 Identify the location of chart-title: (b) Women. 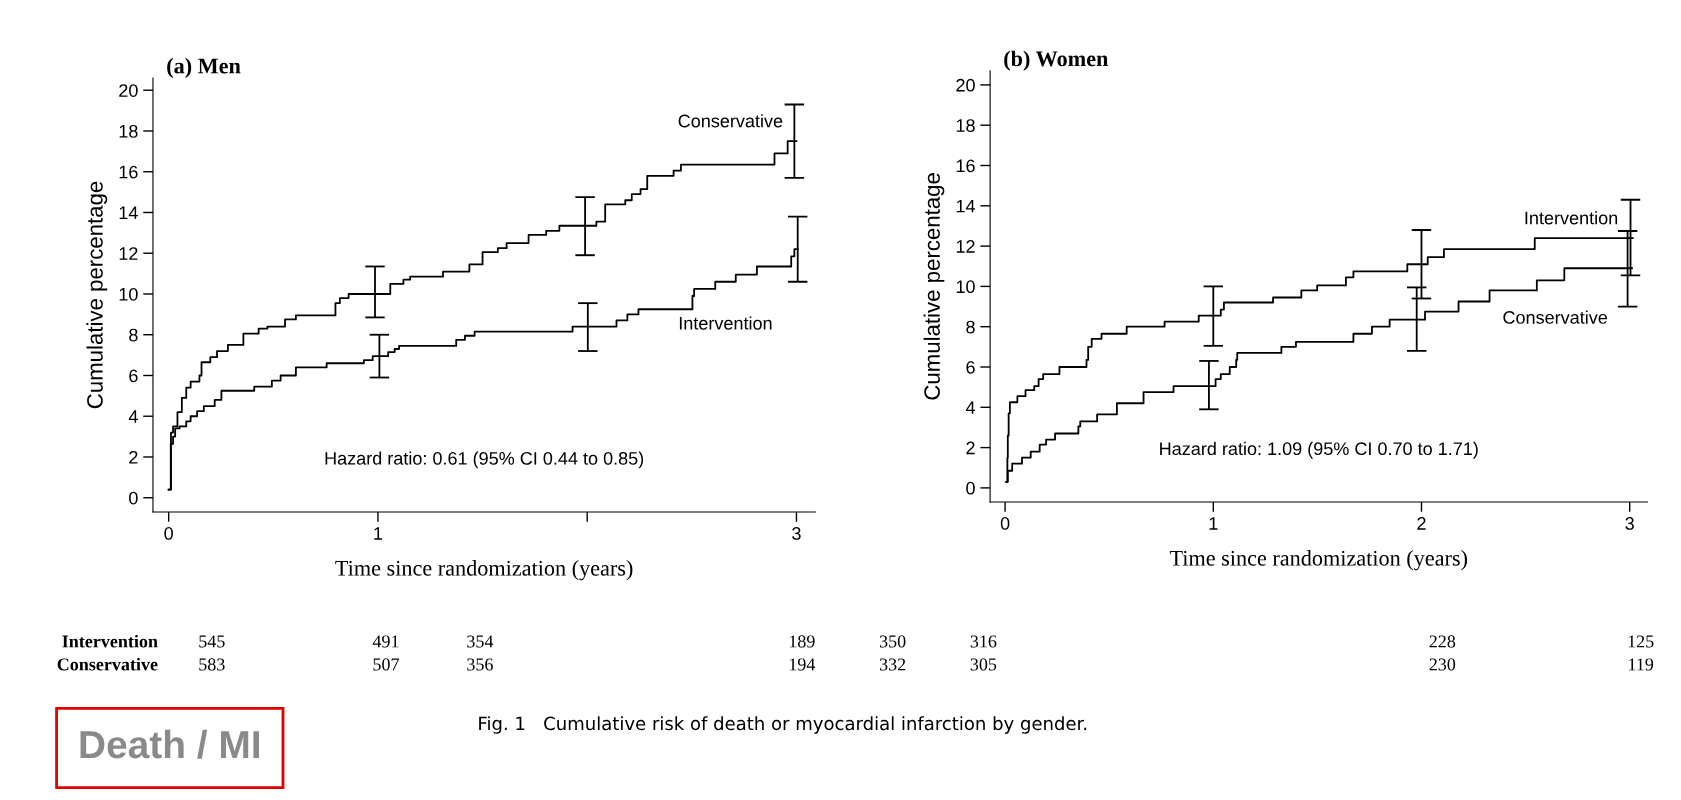
(1056, 60).